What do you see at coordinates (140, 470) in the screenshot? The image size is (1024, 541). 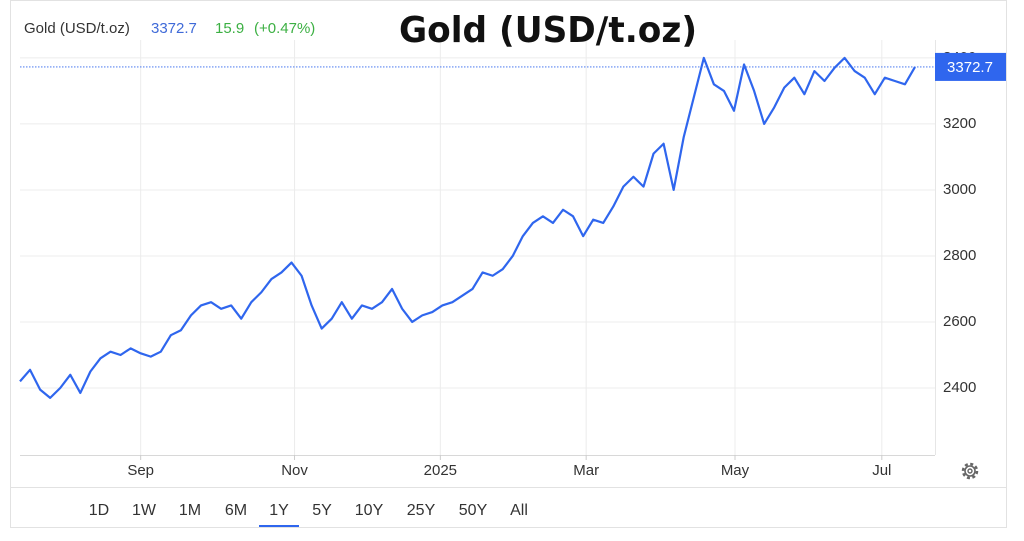 I see `x-tick-label: Sep` at bounding box center [140, 470].